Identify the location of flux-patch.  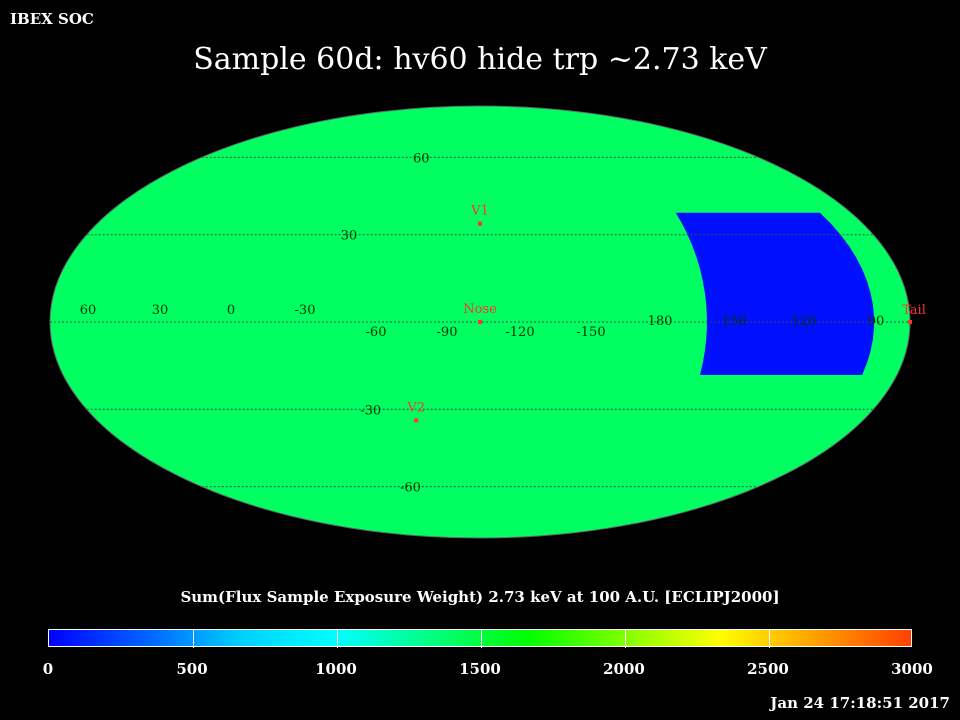
(775, 293).